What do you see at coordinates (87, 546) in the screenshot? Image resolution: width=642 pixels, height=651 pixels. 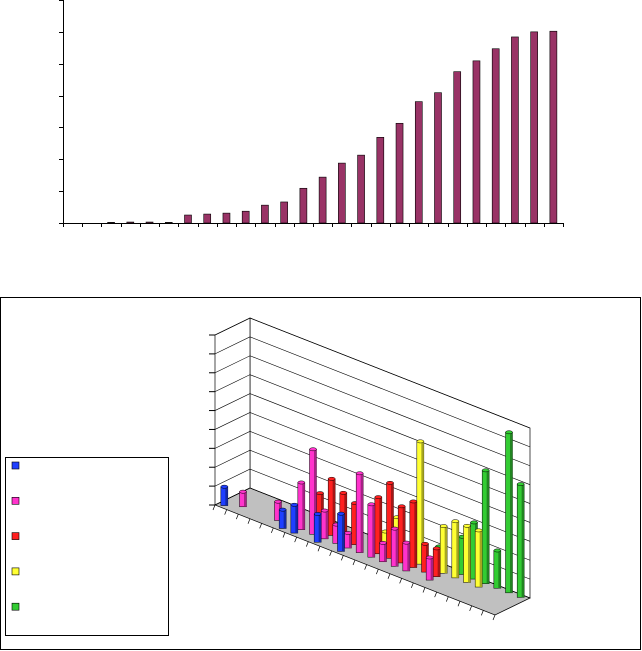 I see `legend-box` at bounding box center [87, 546].